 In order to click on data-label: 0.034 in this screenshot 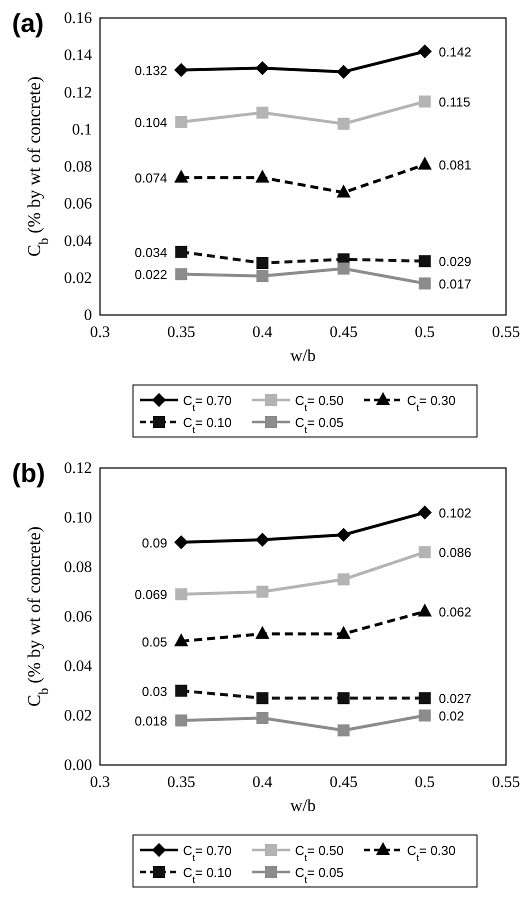, I will do `click(151, 252)`.